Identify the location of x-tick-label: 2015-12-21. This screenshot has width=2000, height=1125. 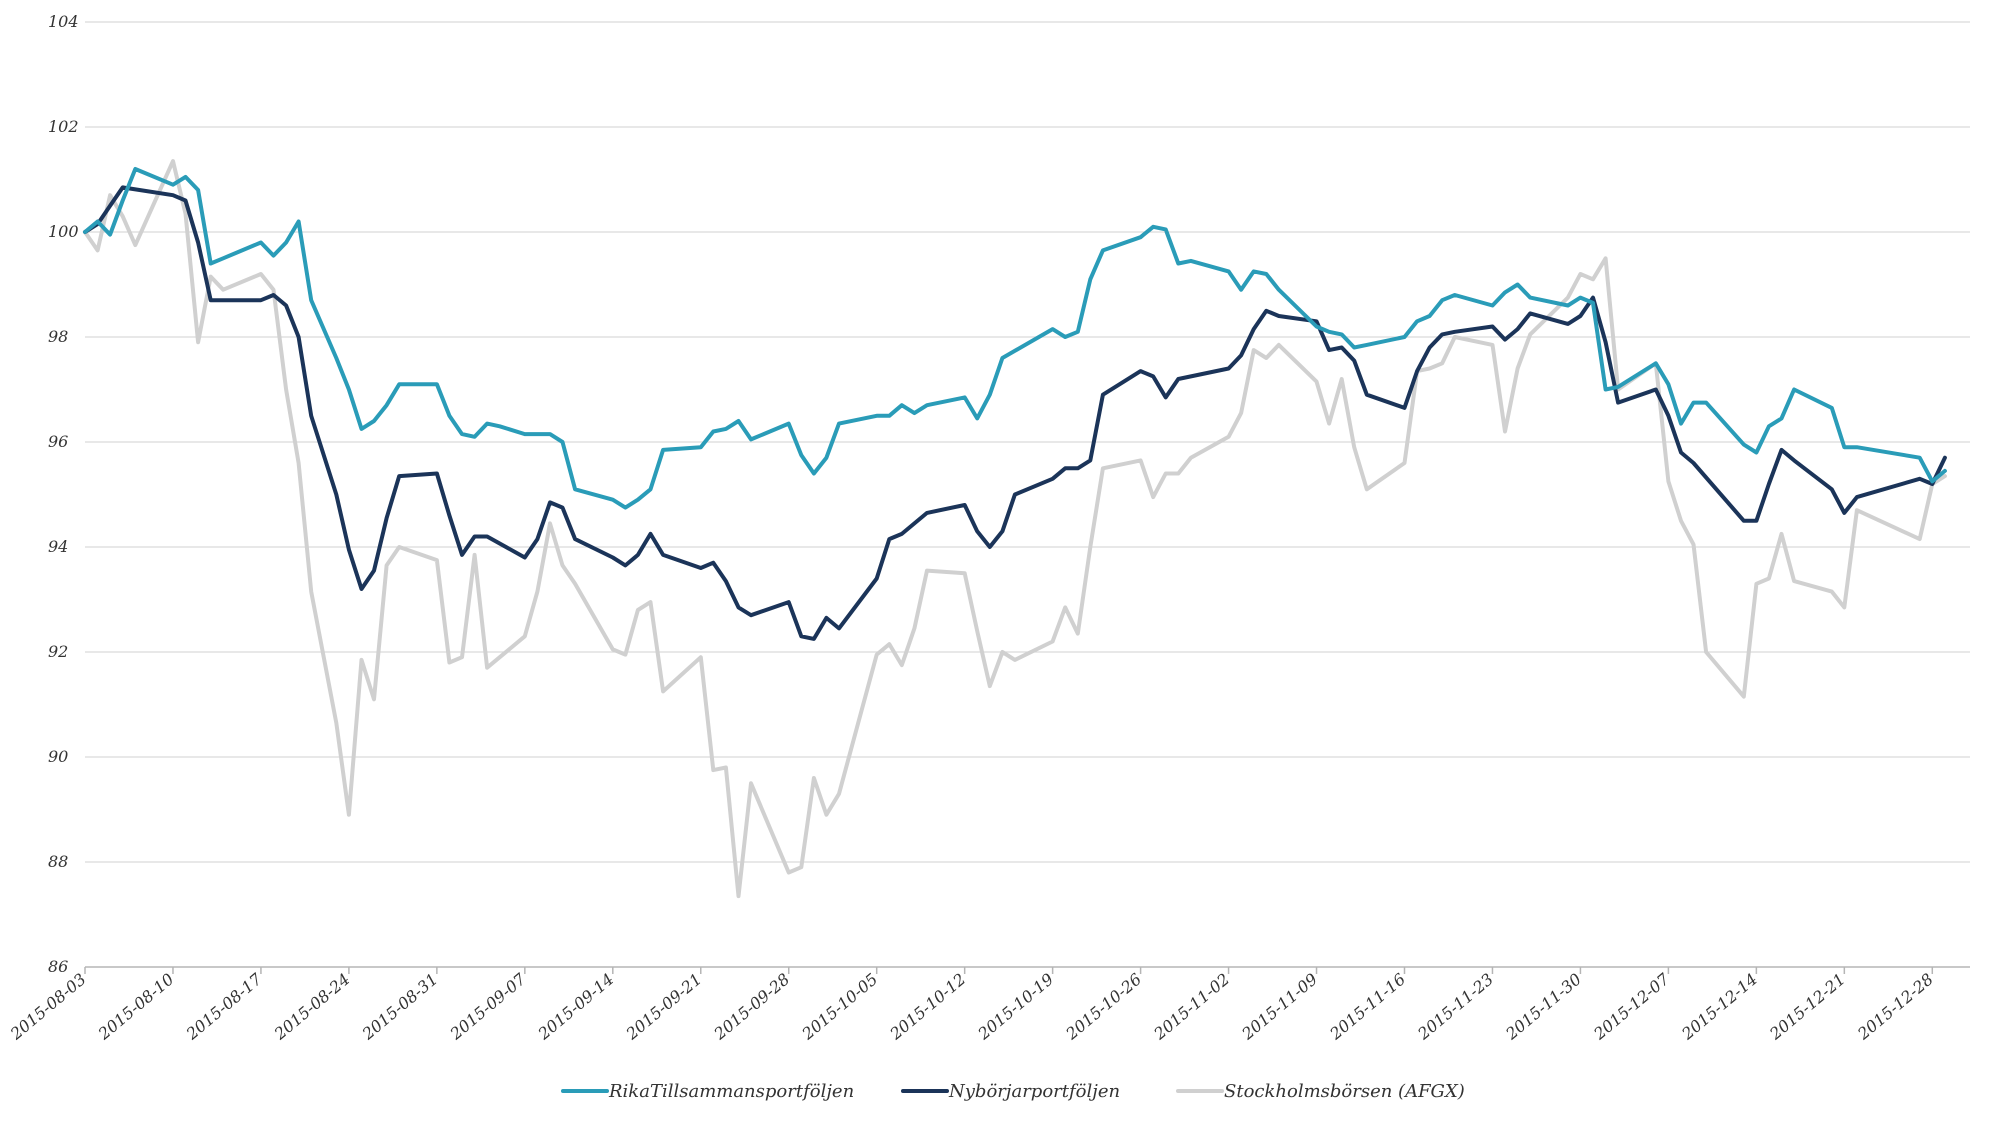
(1807, 1007).